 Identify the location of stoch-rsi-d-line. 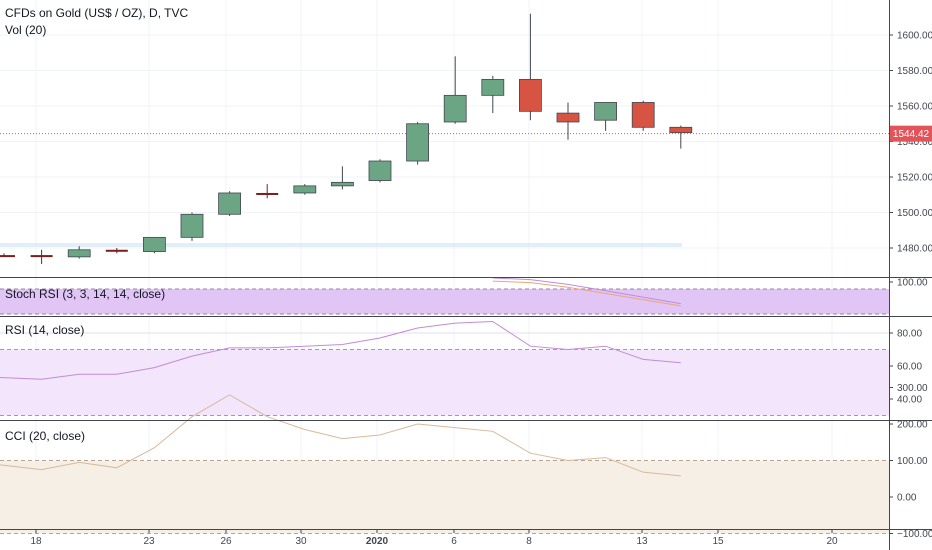
(586, 293).